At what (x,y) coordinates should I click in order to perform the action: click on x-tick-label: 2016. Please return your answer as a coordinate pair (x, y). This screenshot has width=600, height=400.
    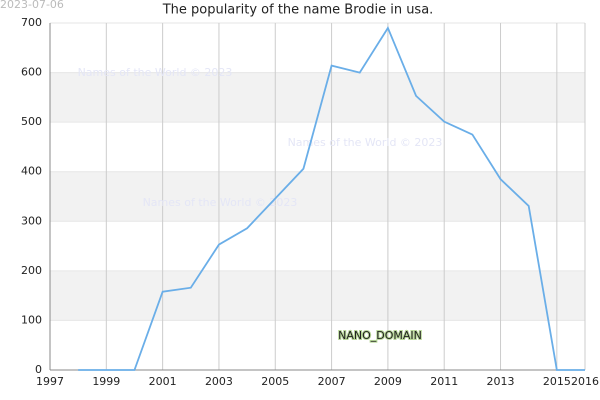
    Looking at the image, I should click on (585, 381).